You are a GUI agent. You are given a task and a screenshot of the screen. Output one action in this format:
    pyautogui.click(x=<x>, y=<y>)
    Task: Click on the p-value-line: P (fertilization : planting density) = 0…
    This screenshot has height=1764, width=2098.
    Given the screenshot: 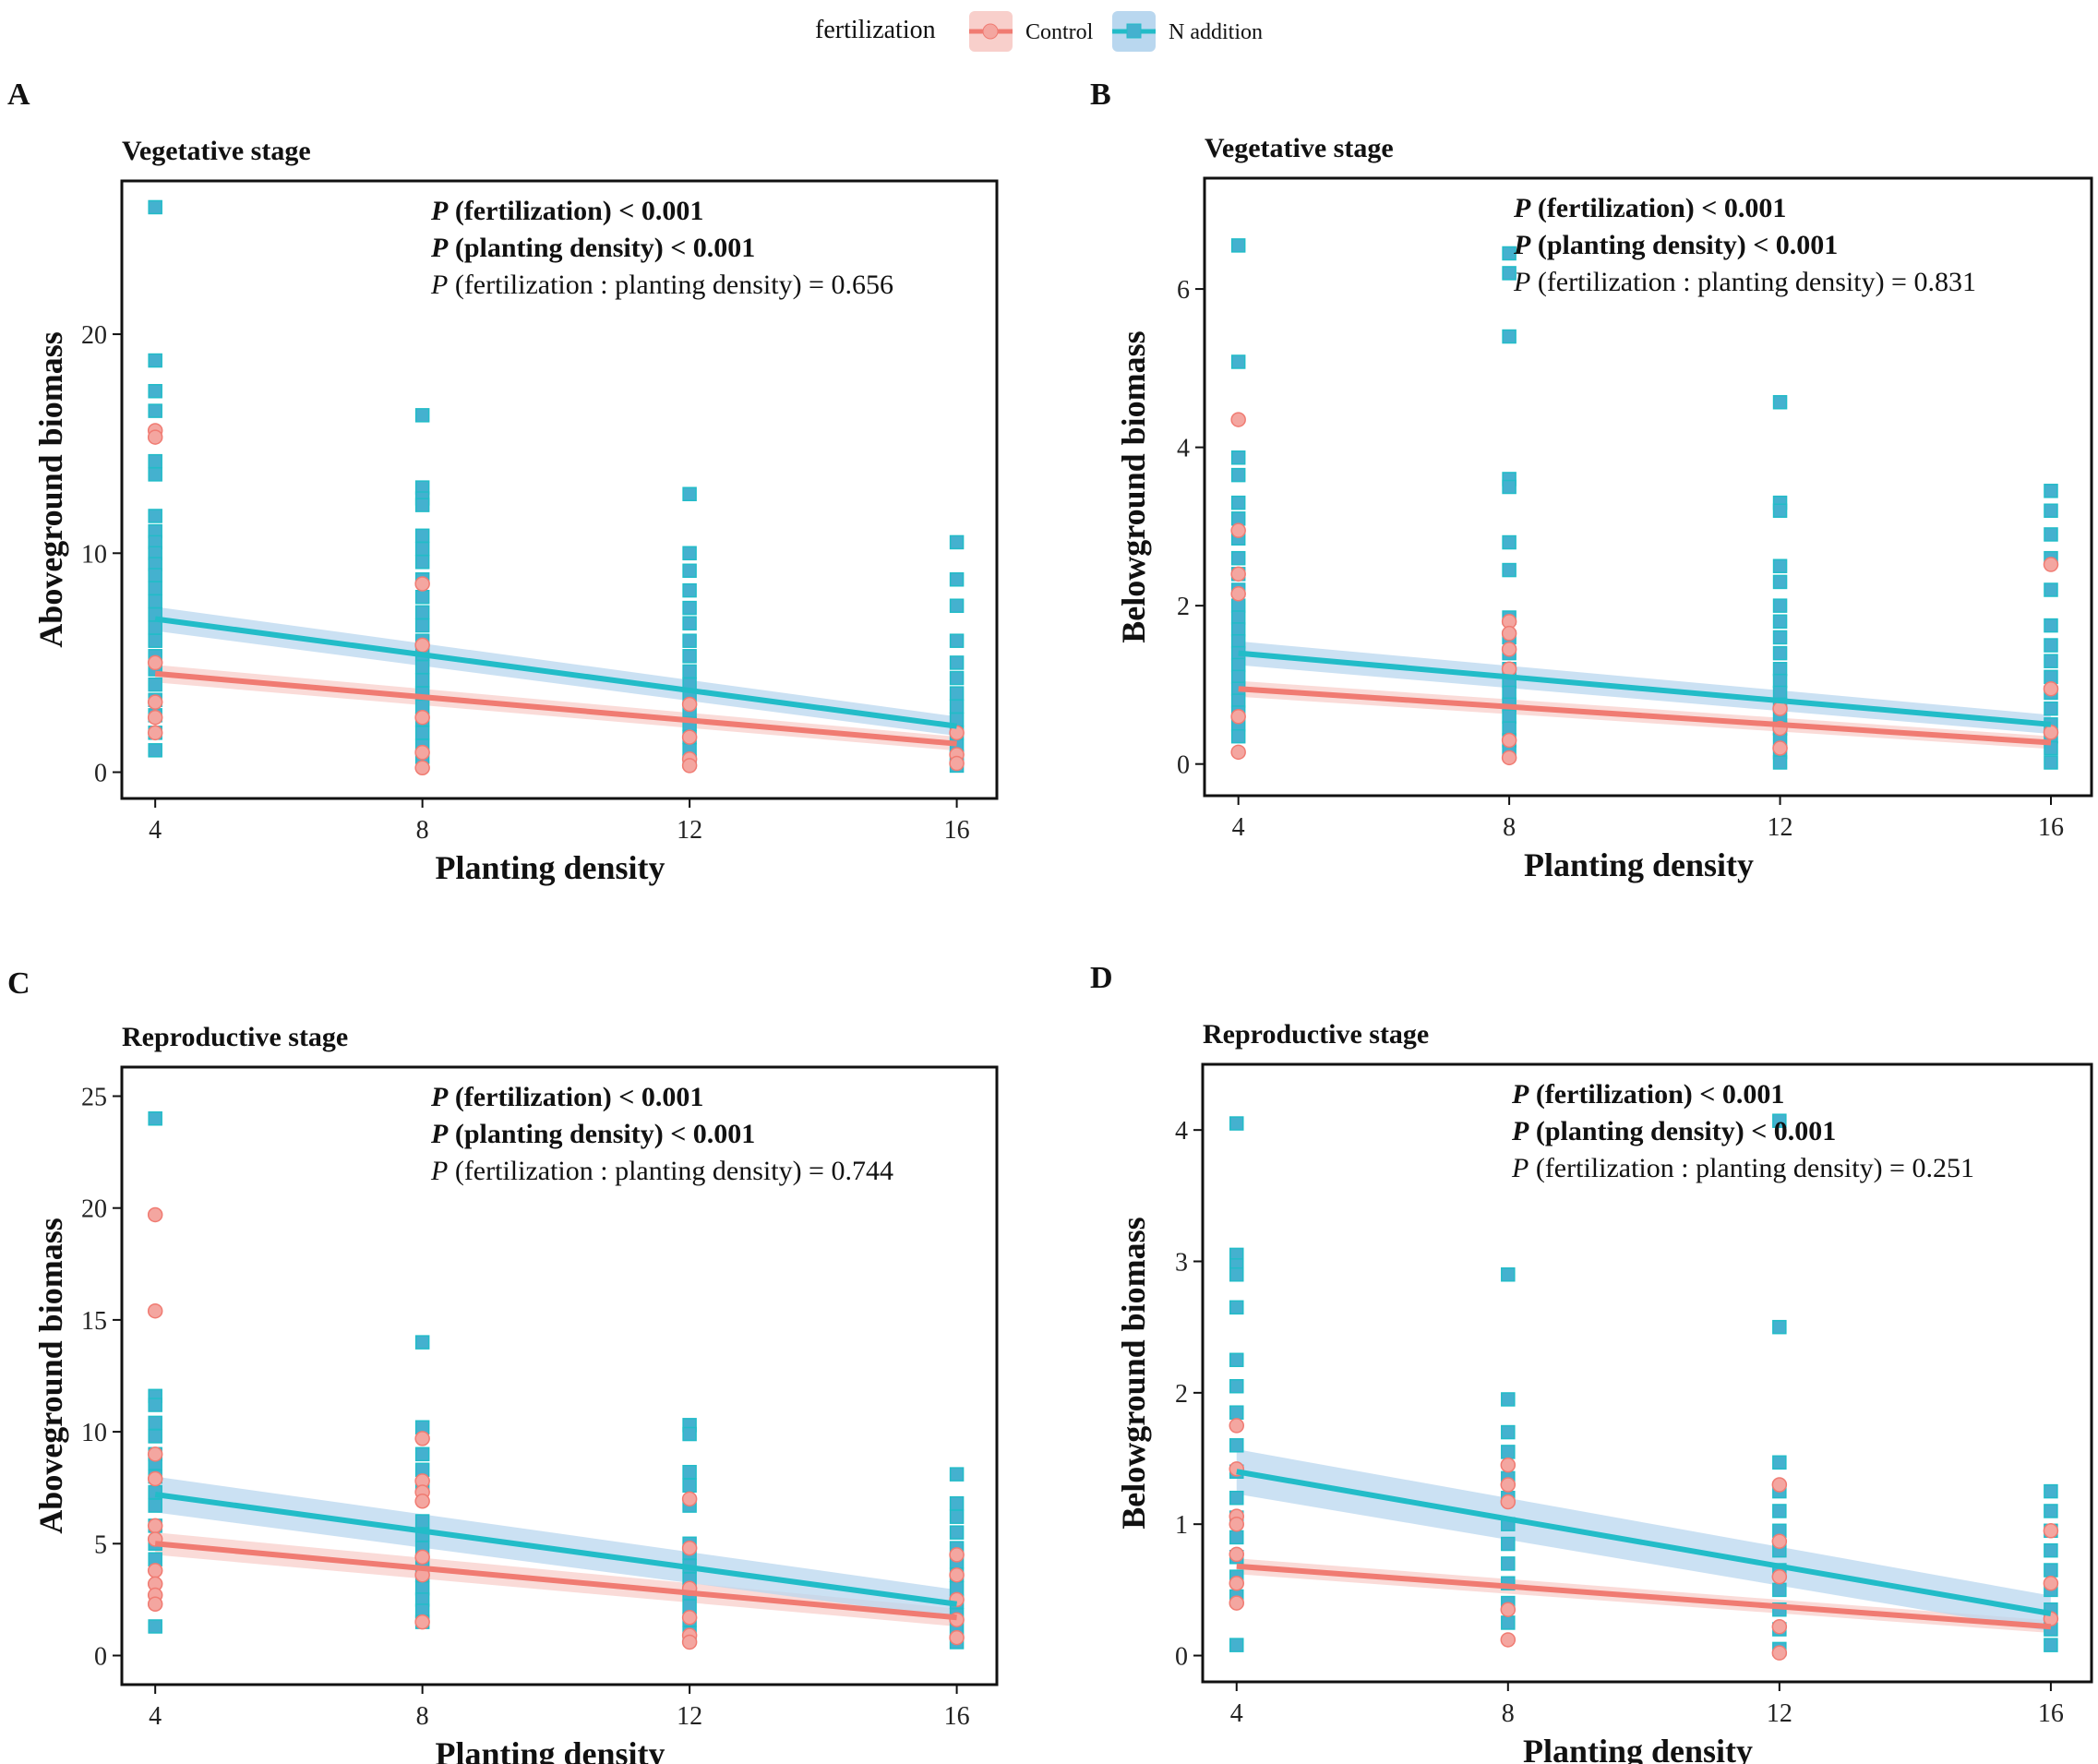 What is the action you would take?
    pyautogui.click(x=1742, y=1168)
    